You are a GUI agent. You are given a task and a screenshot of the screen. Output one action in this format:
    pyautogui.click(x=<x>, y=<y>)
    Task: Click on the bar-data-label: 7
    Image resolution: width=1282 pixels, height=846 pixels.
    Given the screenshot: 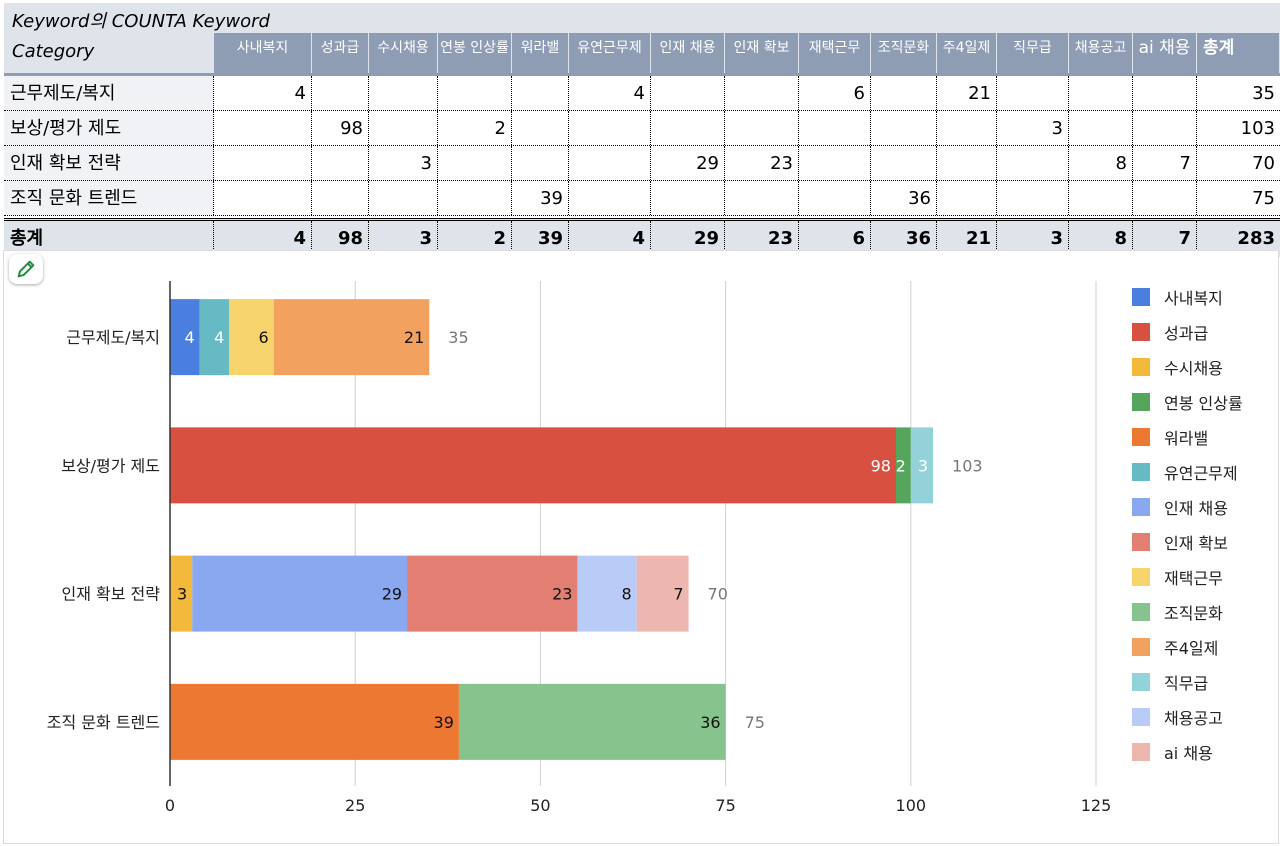 What is the action you would take?
    pyautogui.click(x=678, y=594)
    